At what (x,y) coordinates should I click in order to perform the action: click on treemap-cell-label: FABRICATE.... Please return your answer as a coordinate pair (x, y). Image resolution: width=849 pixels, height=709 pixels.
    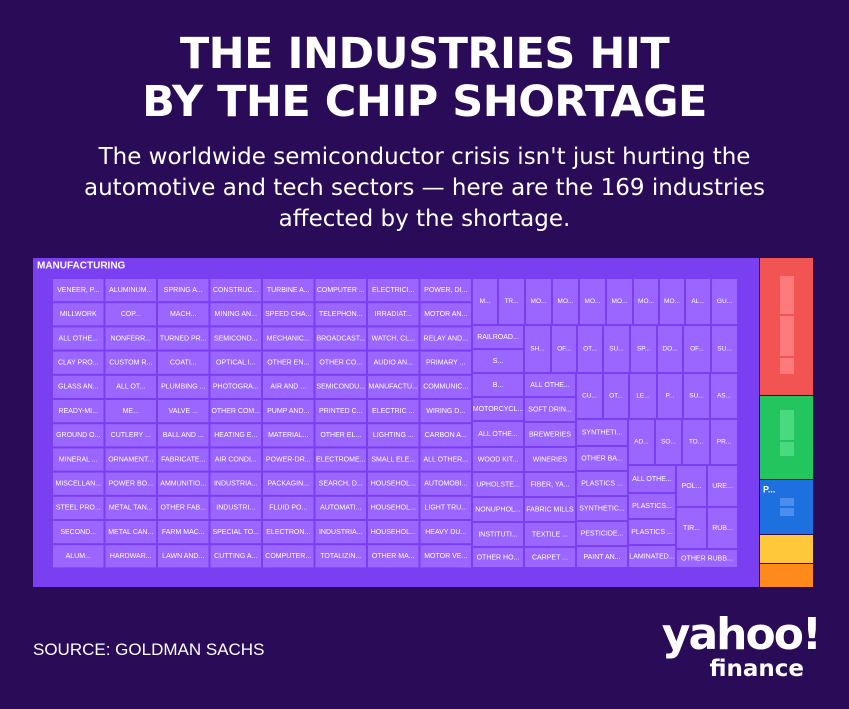
    Looking at the image, I should click on (183, 459).